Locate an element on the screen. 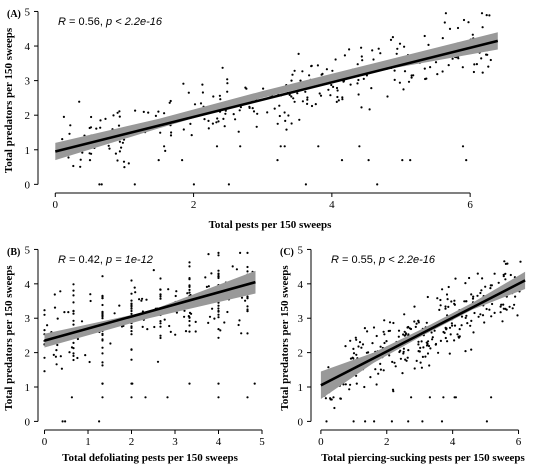  x-tick-label-a: 2 is located at coordinates (194, 205).